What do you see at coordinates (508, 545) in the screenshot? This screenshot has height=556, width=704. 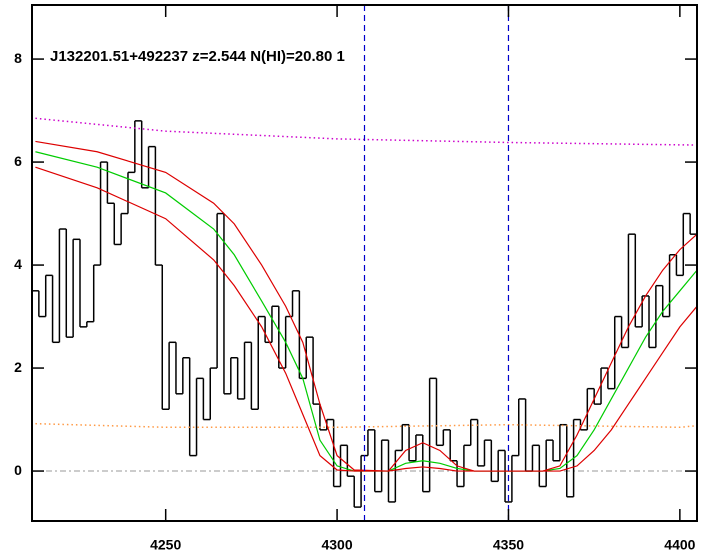 I see `x-tick-label: 4350` at bounding box center [508, 545].